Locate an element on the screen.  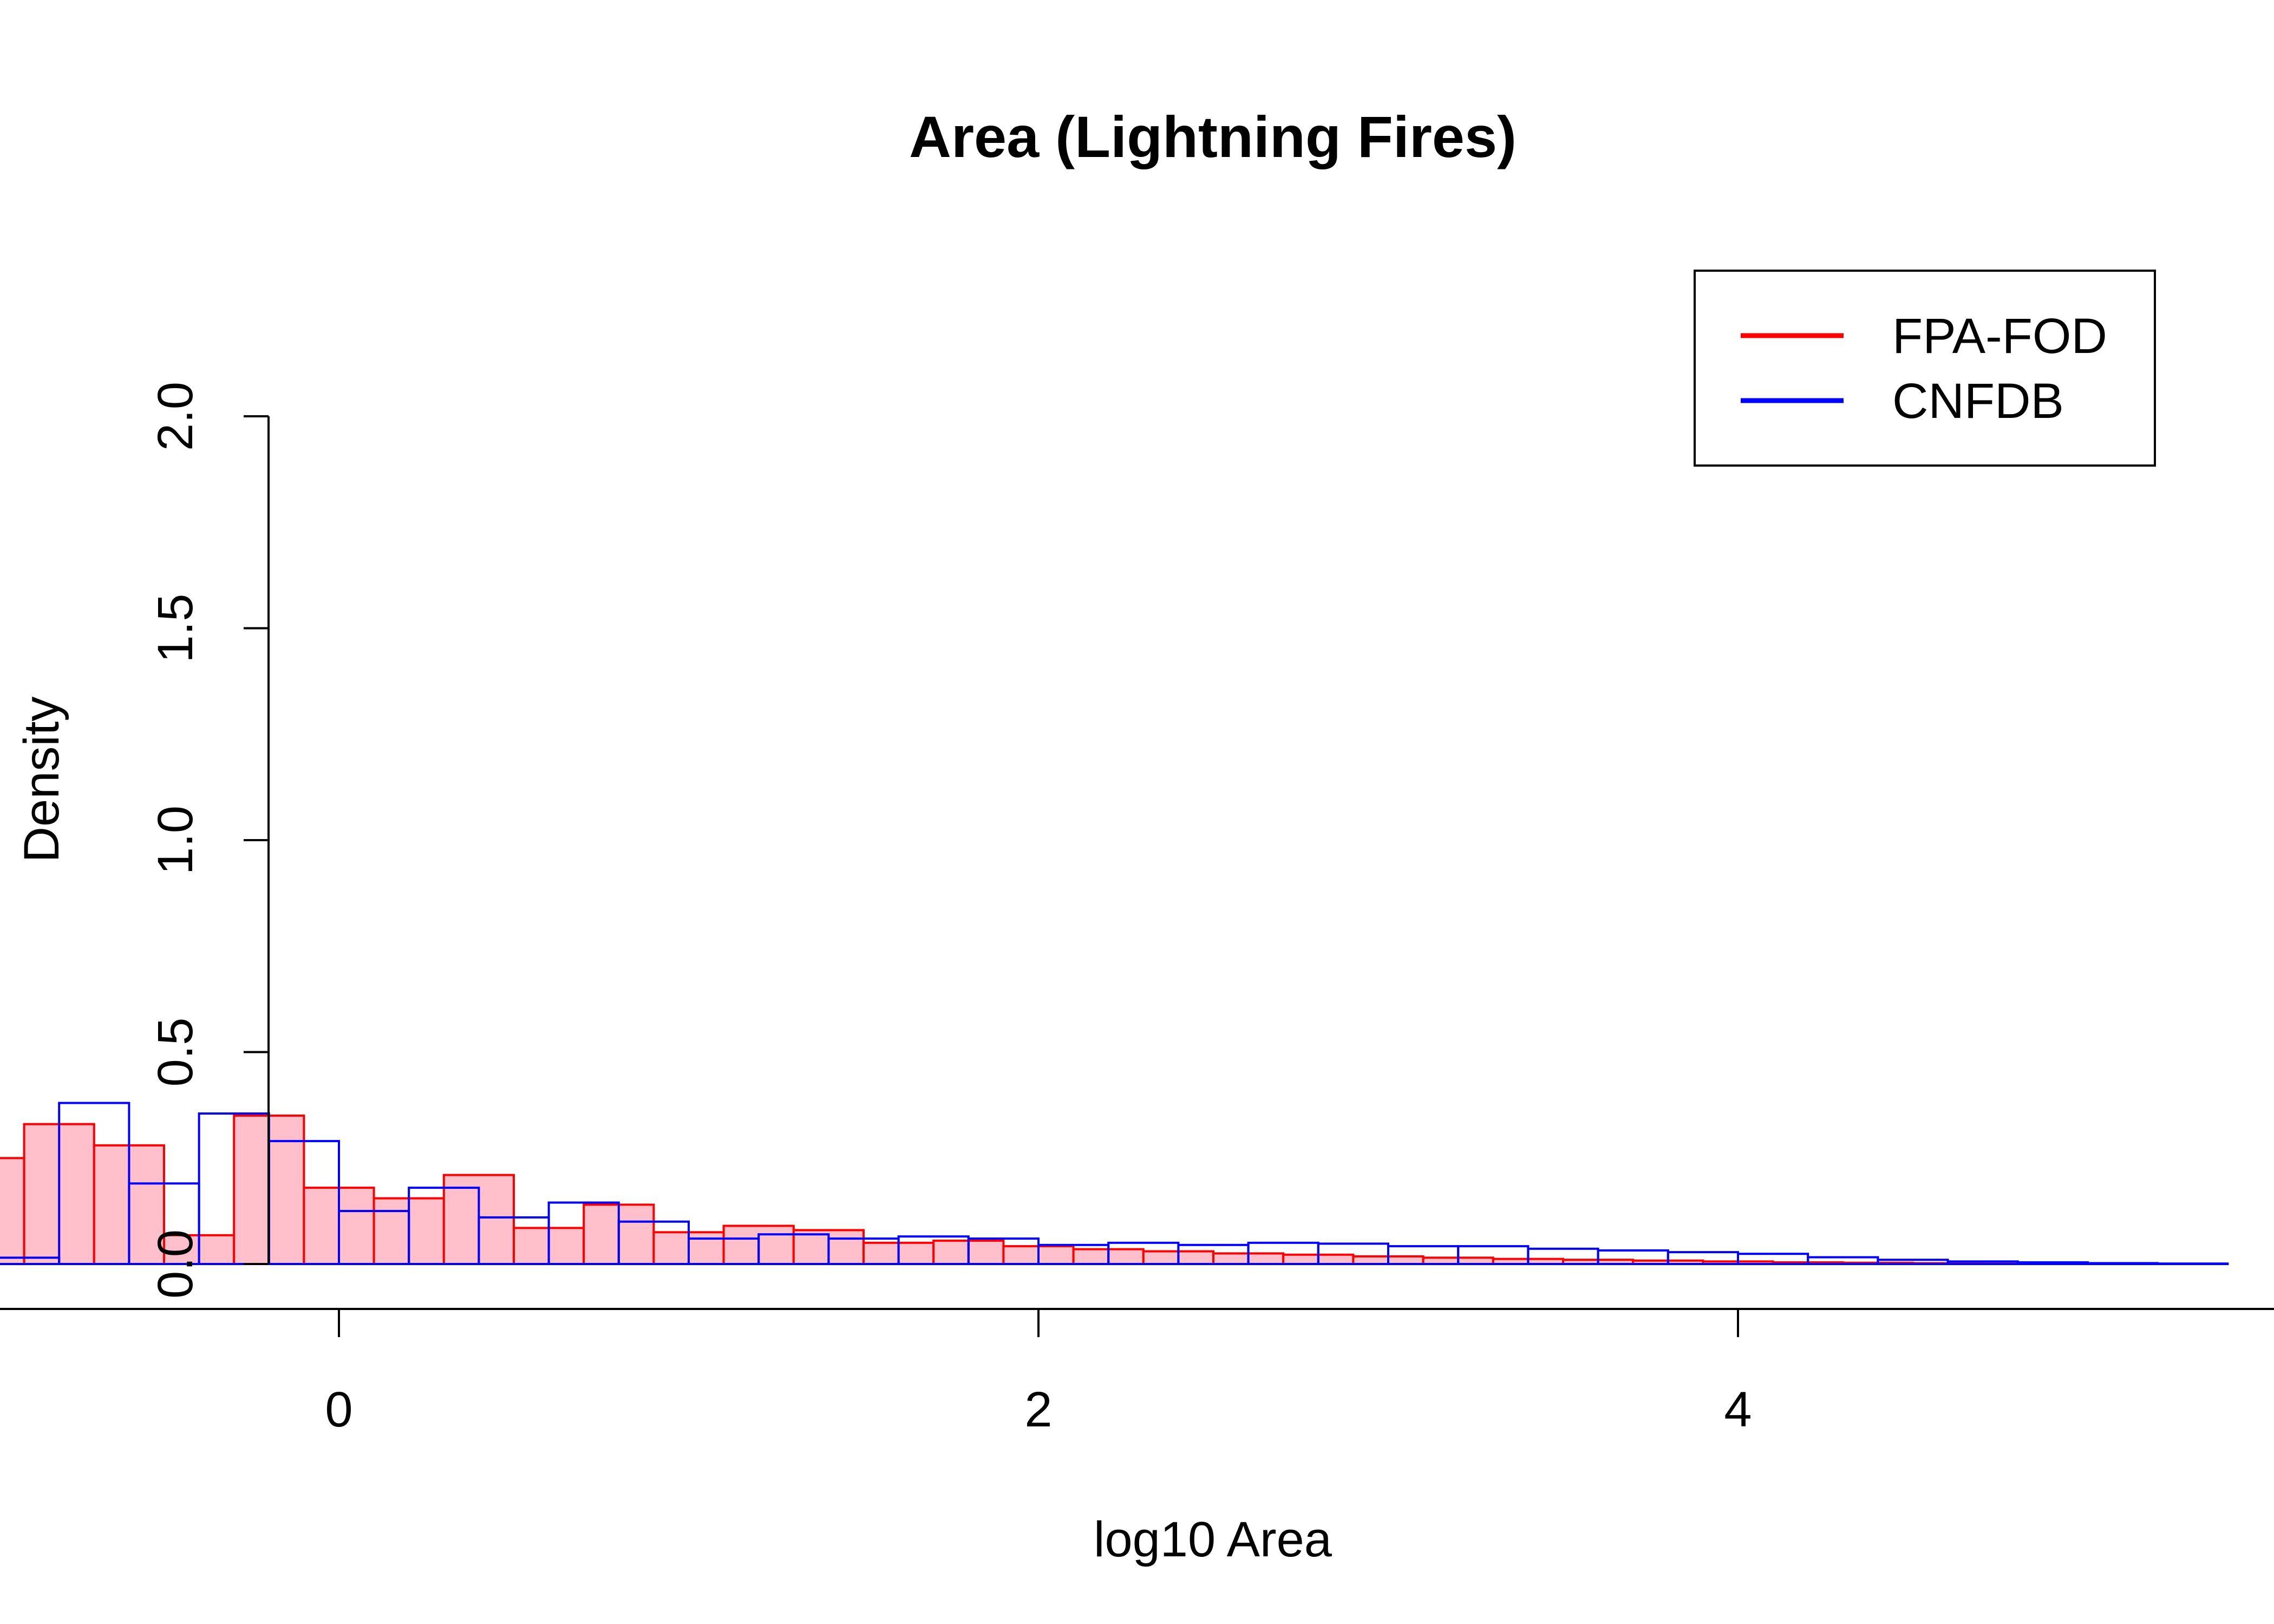
x-axis: -4-20246 is located at coordinates (1137, 1372).